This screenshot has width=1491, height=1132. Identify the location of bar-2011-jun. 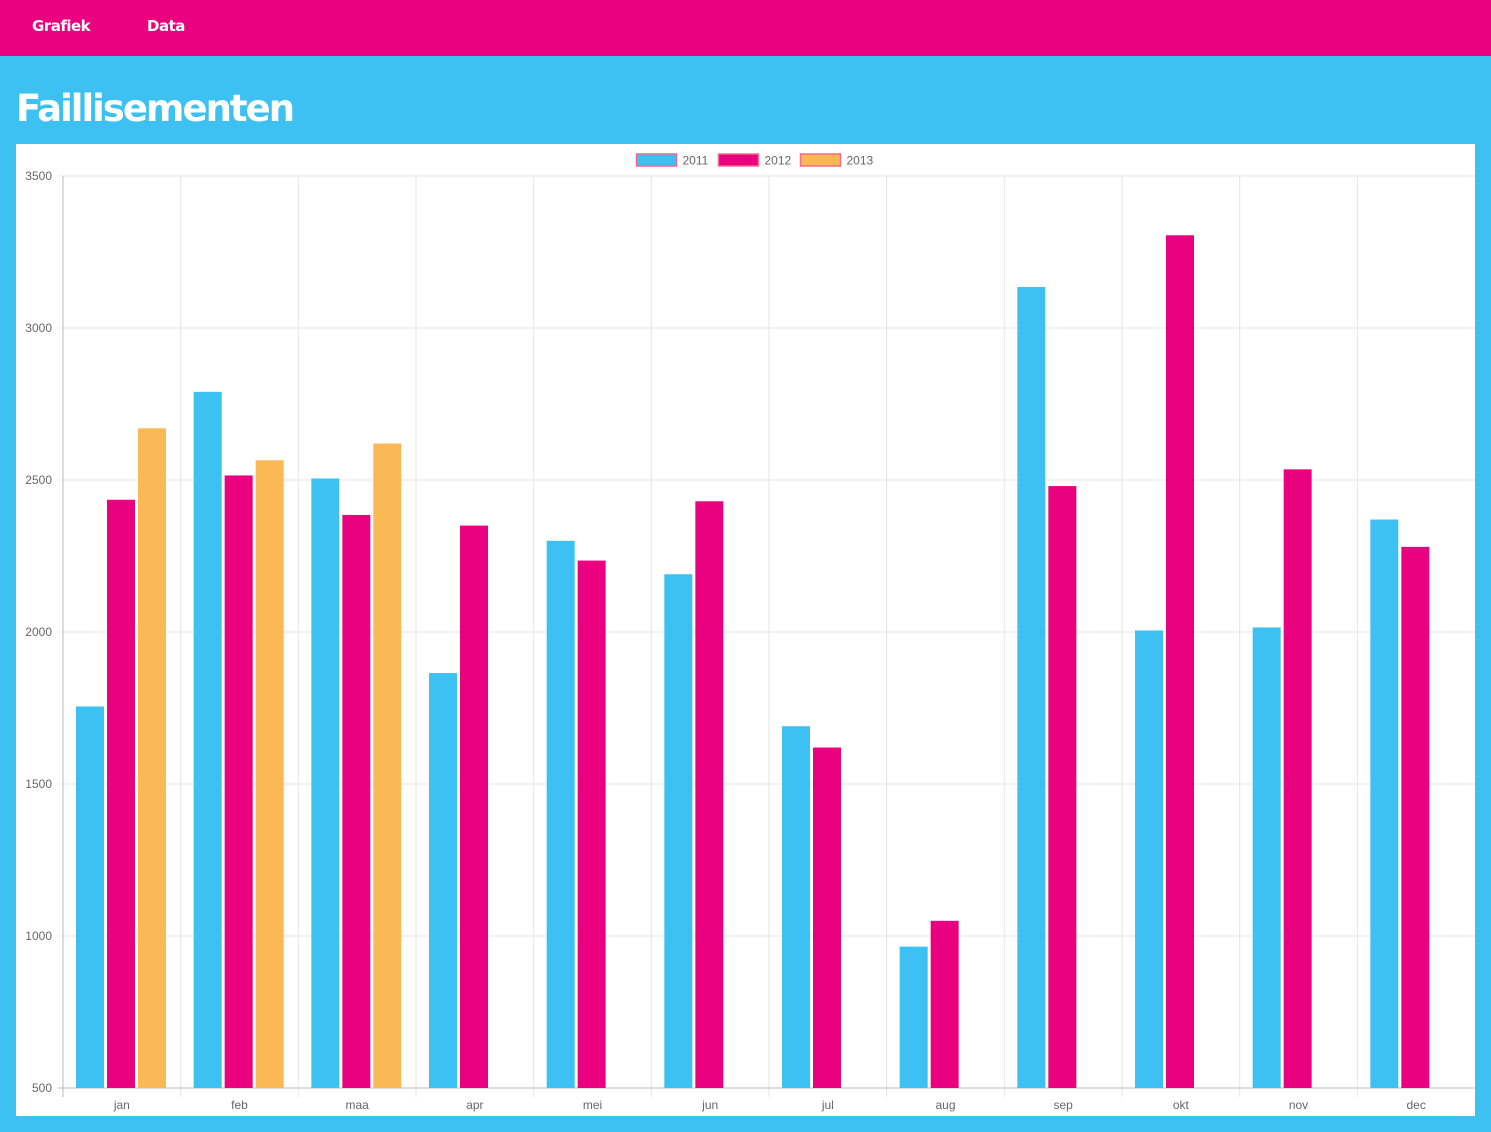
(678, 831).